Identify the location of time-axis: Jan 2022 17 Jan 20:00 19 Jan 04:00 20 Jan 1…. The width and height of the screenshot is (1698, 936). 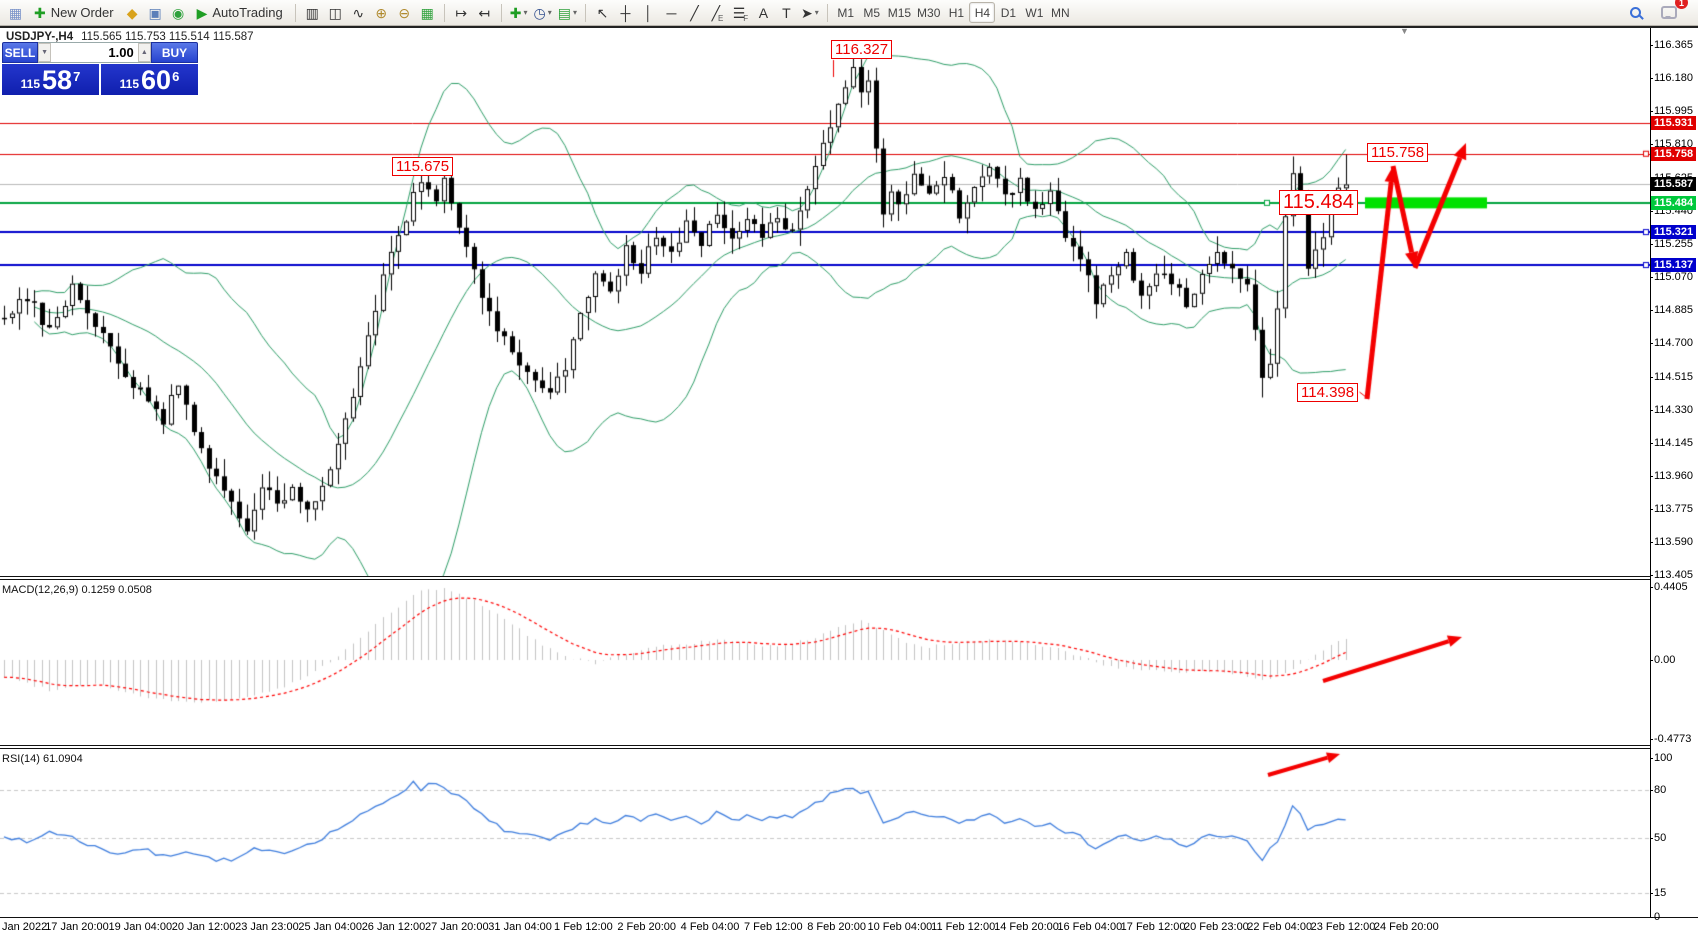
(849, 926).